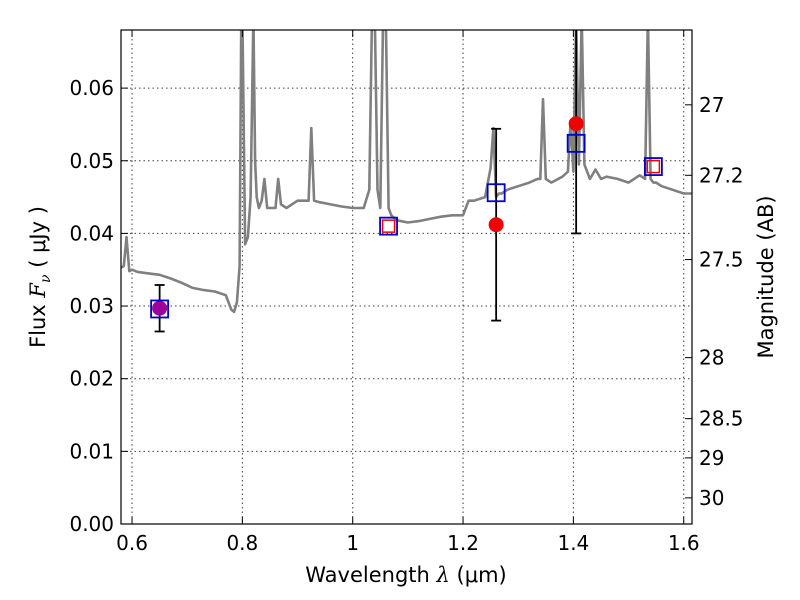  What do you see at coordinates (721, 175) in the screenshot?
I see `y2-tick-label: 27.2` at bounding box center [721, 175].